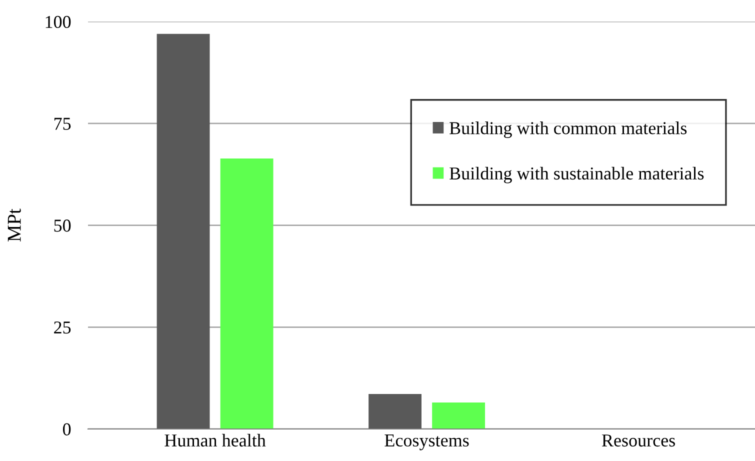 Image resolution: width=755 pixels, height=461 pixels. Describe the element at coordinates (577, 175) in the screenshot. I see `legend-label: Building with sustainable materials` at that location.